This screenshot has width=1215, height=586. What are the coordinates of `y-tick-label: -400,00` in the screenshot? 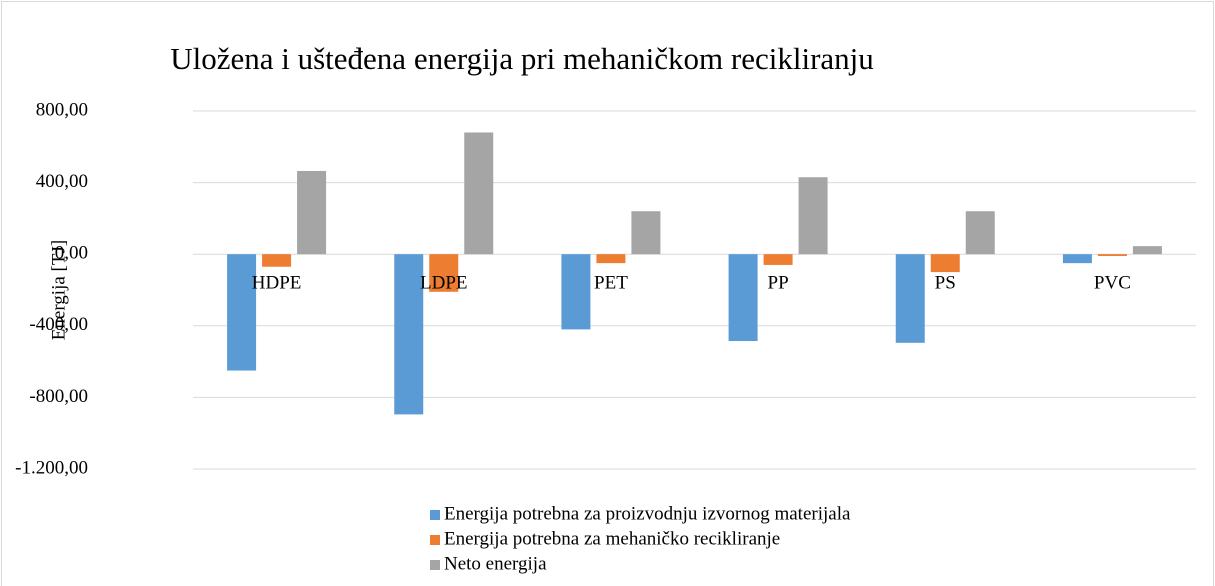 It's located at (58, 324).